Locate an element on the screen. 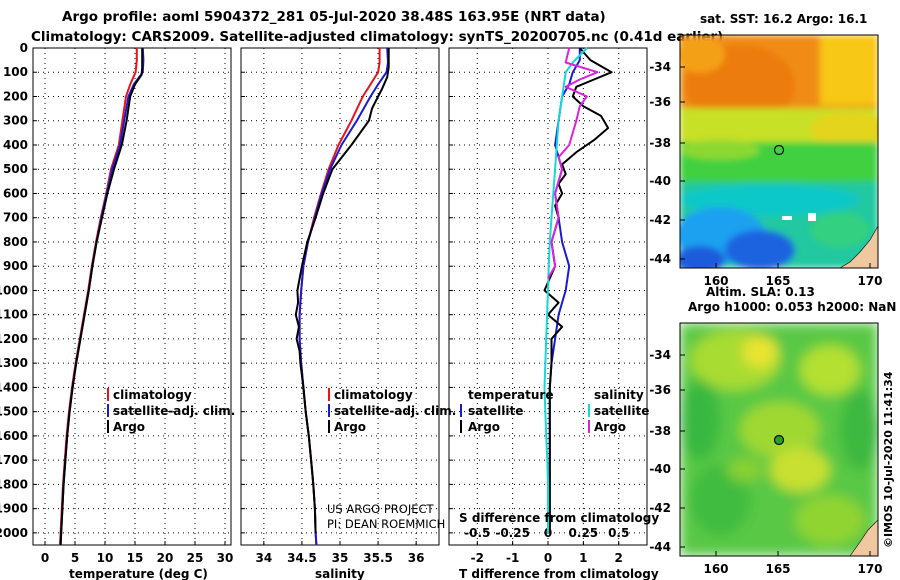  temperature-legend: climatology satellite-adj. clim. Argo is located at coordinates (171, 411).